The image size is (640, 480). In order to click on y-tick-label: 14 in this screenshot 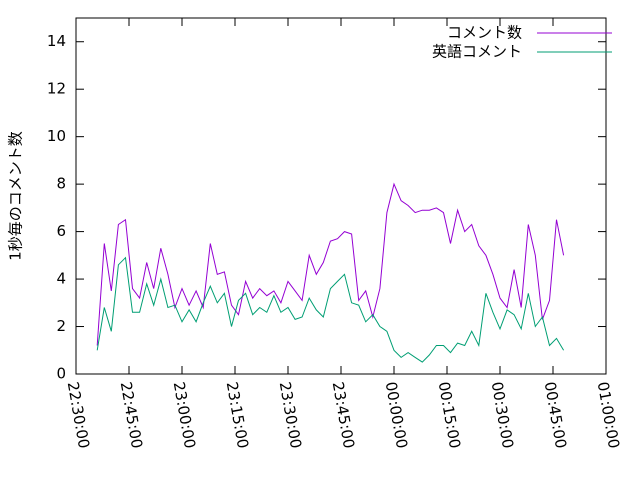, I will do `click(56, 41)`.